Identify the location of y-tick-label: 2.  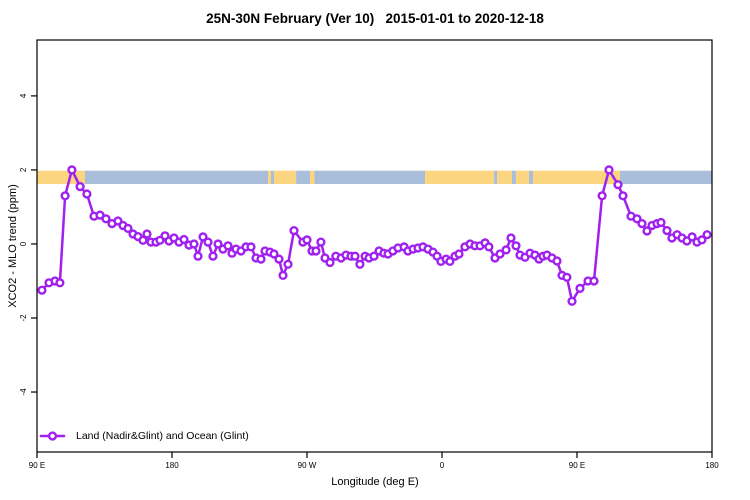
(23, 169).